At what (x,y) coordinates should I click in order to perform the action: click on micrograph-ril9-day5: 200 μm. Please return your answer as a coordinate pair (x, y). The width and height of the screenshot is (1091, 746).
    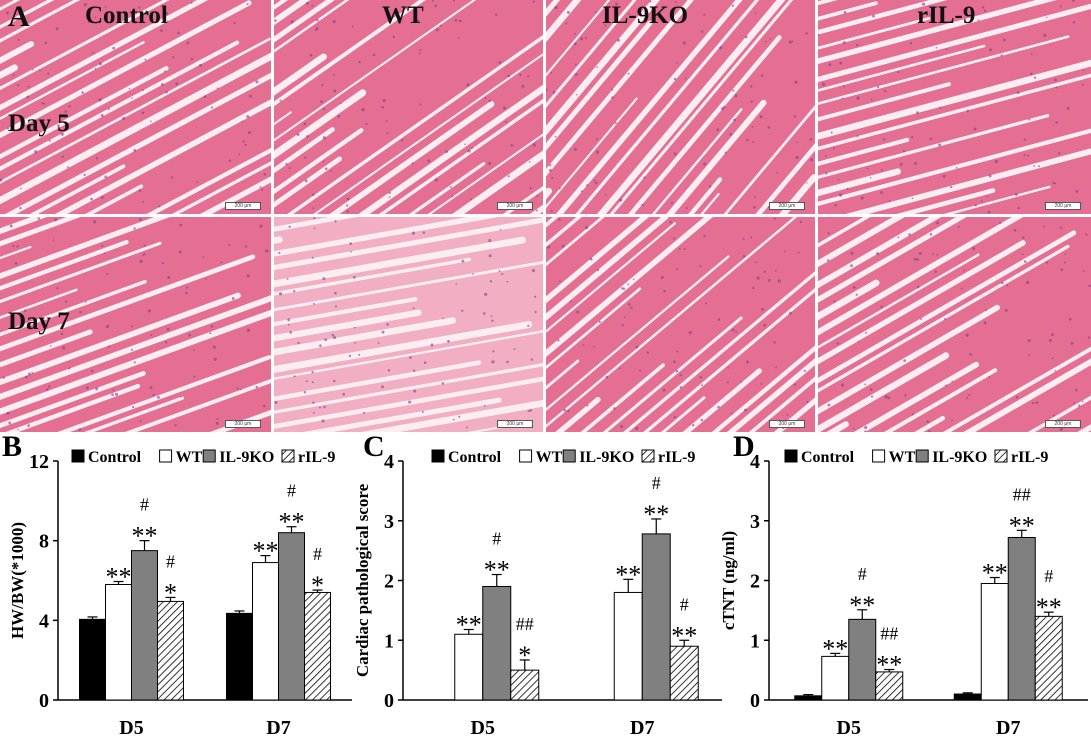
    Looking at the image, I should click on (954, 107).